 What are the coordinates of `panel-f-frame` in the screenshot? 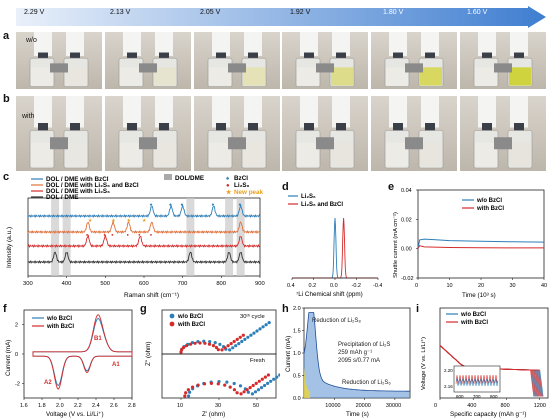 It's located at (78, 354).